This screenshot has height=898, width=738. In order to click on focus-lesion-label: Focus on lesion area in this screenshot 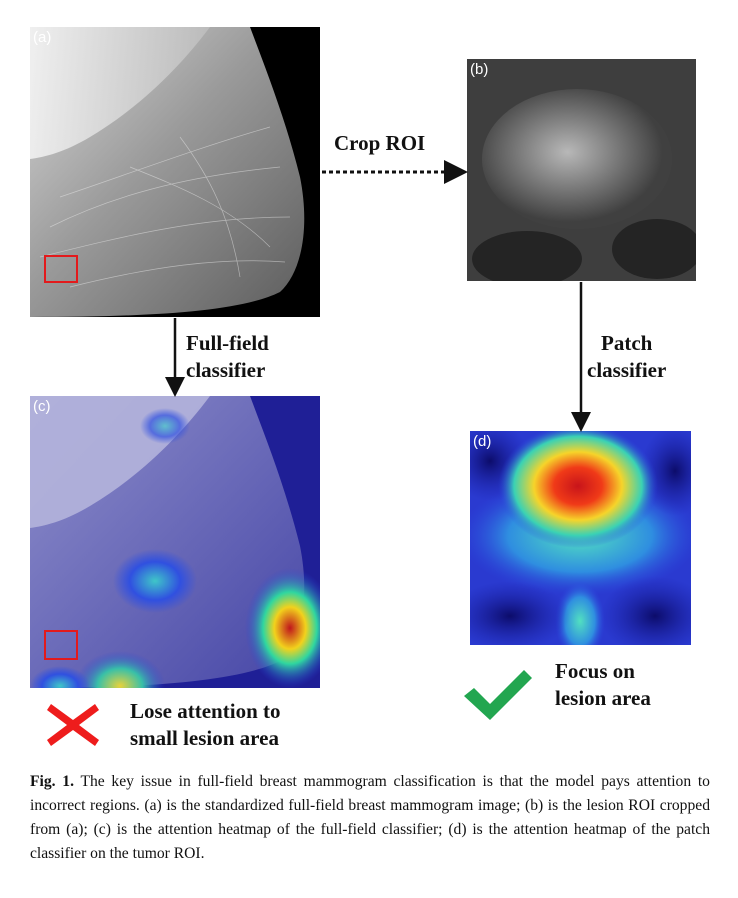, I will do `click(603, 685)`.